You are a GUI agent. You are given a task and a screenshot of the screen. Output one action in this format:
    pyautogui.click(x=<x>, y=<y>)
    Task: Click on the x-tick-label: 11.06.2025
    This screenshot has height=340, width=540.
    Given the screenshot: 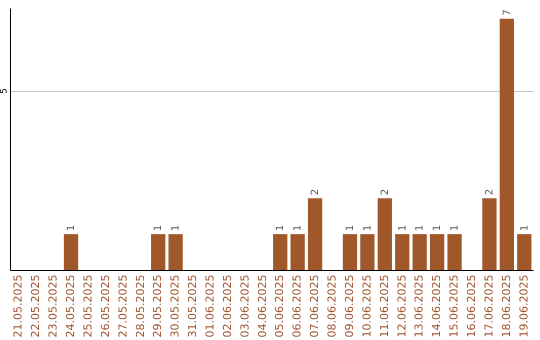 What is the action you would take?
    pyautogui.click(x=384, y=306)
    